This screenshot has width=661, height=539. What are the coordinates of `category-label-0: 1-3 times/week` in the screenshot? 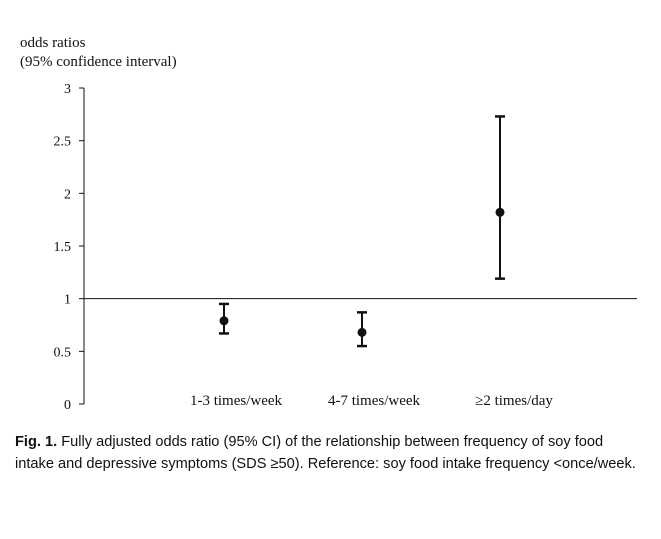 It's located at (236, 401).